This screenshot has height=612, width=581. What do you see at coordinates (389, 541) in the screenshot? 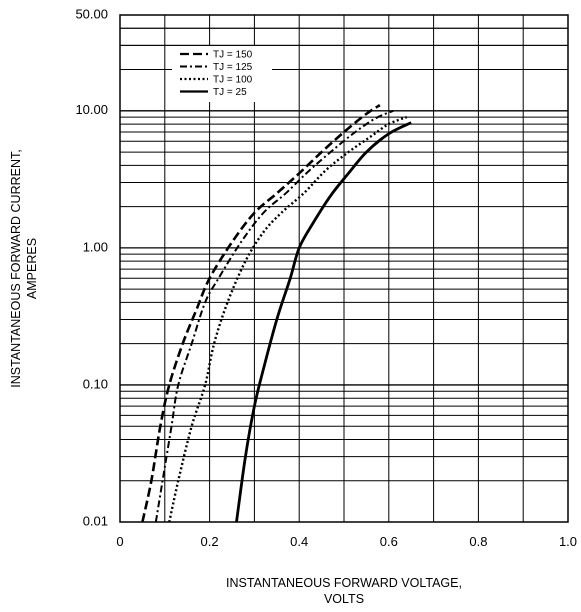
I see `x-tick-label: 0.6` at bounding box center [389, 541].